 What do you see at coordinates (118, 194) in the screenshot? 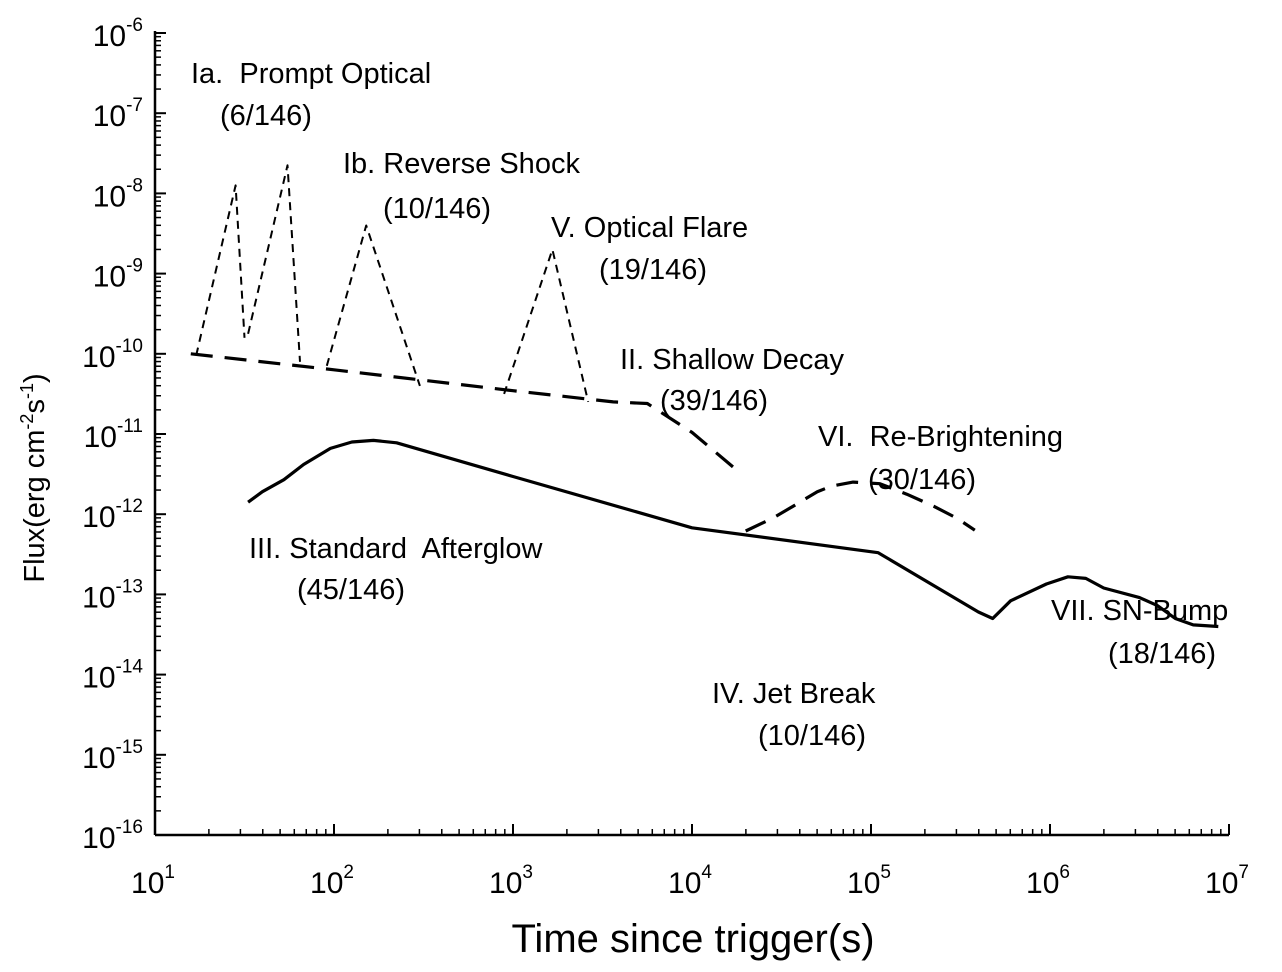
I see `y-tick-label: 10⁻⁸` at bounding box center [118, 194].